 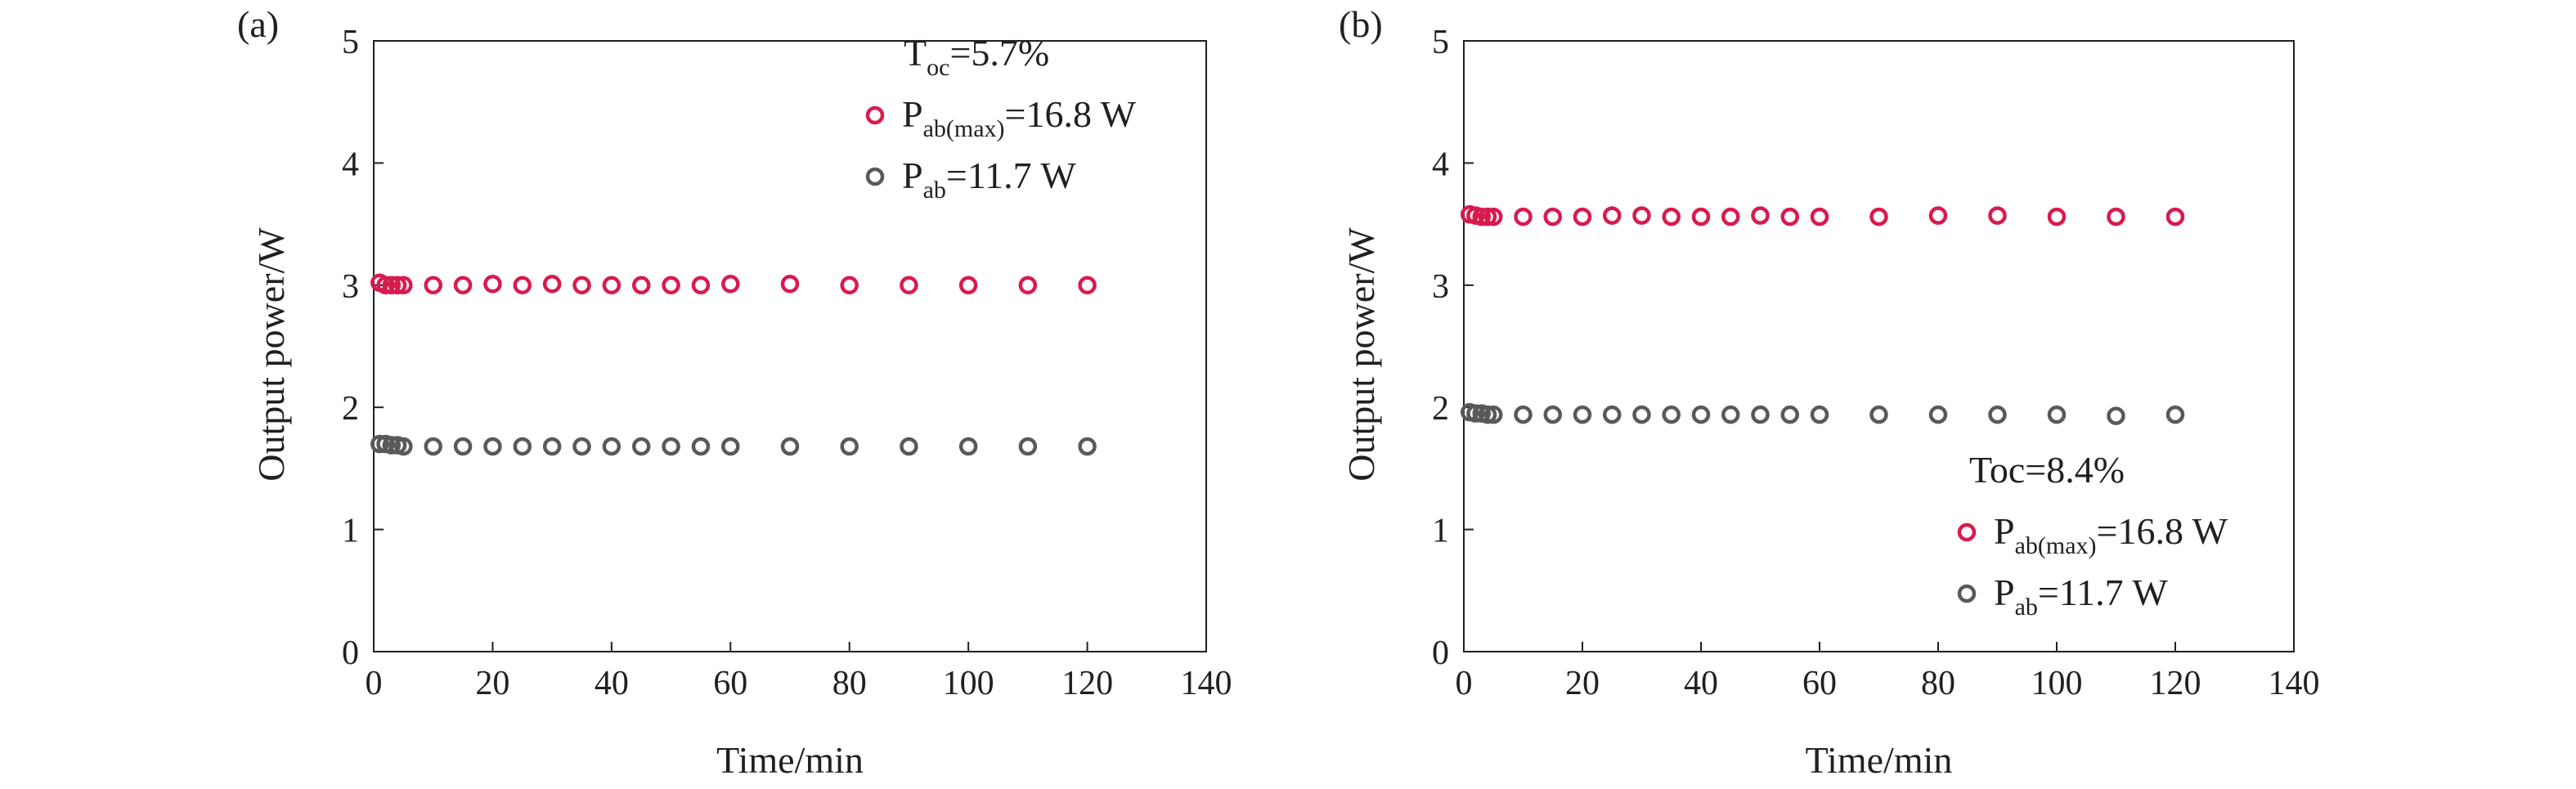 What do you see at coordinates (1938, 683) in the screenshot?
I see `x-tick-label: 80` at bounding box center [1938, 683].